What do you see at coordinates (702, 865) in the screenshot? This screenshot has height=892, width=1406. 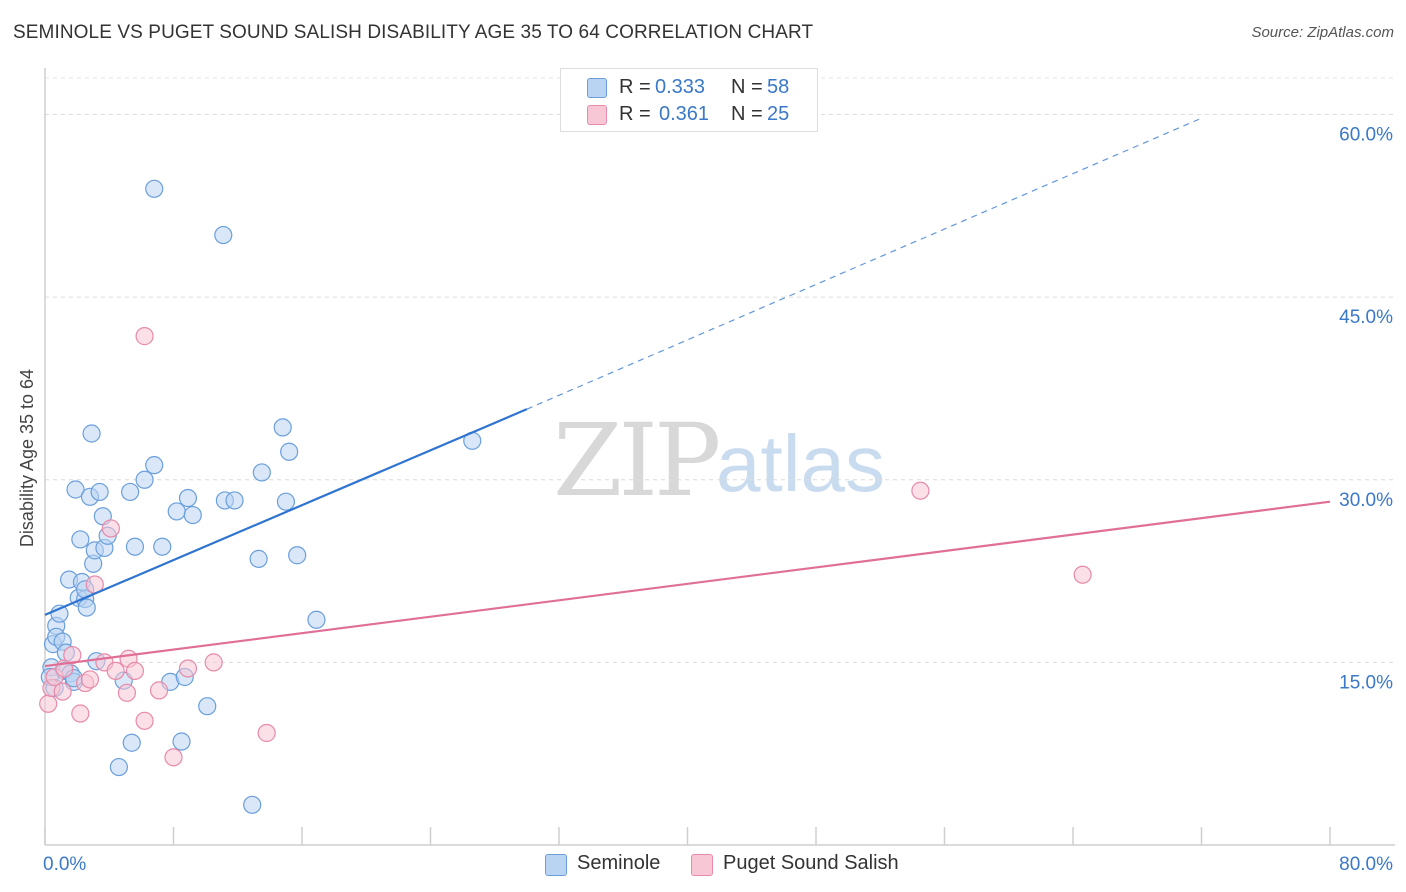 I see `bottom-legend-swatch-puget` at bounding box center [702, 865].